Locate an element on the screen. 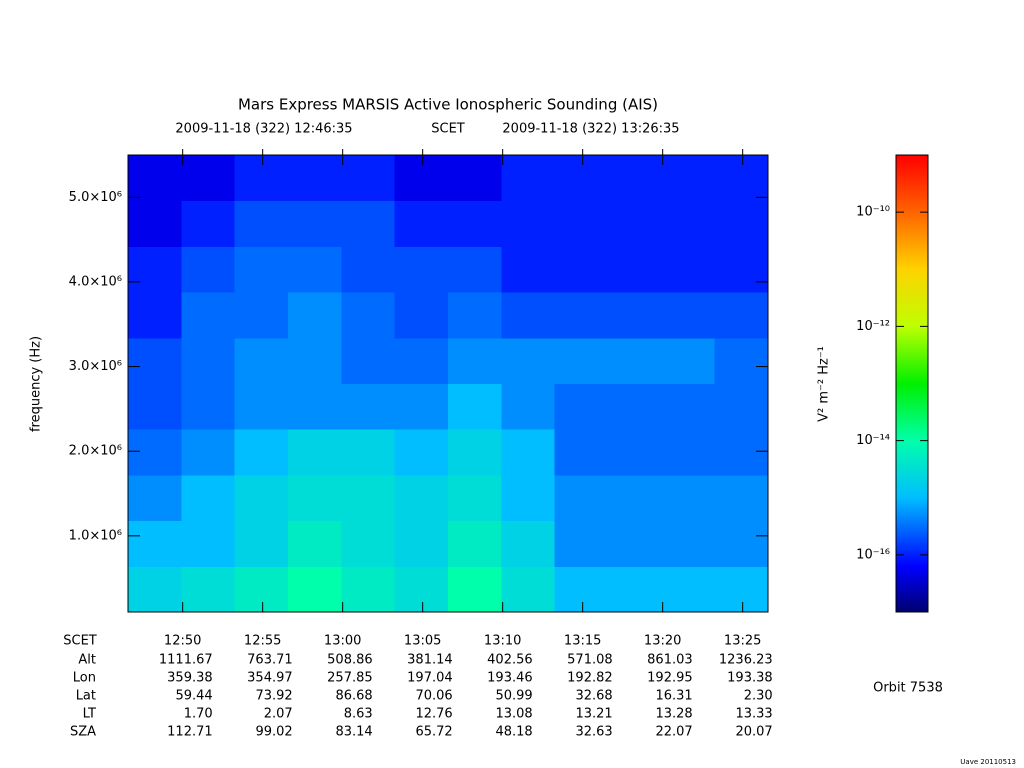 The width and height of the screenshot is (1024, 768). colorbar-tick-label: 10⁻¹⁰ is located at coordinates (873, 212).